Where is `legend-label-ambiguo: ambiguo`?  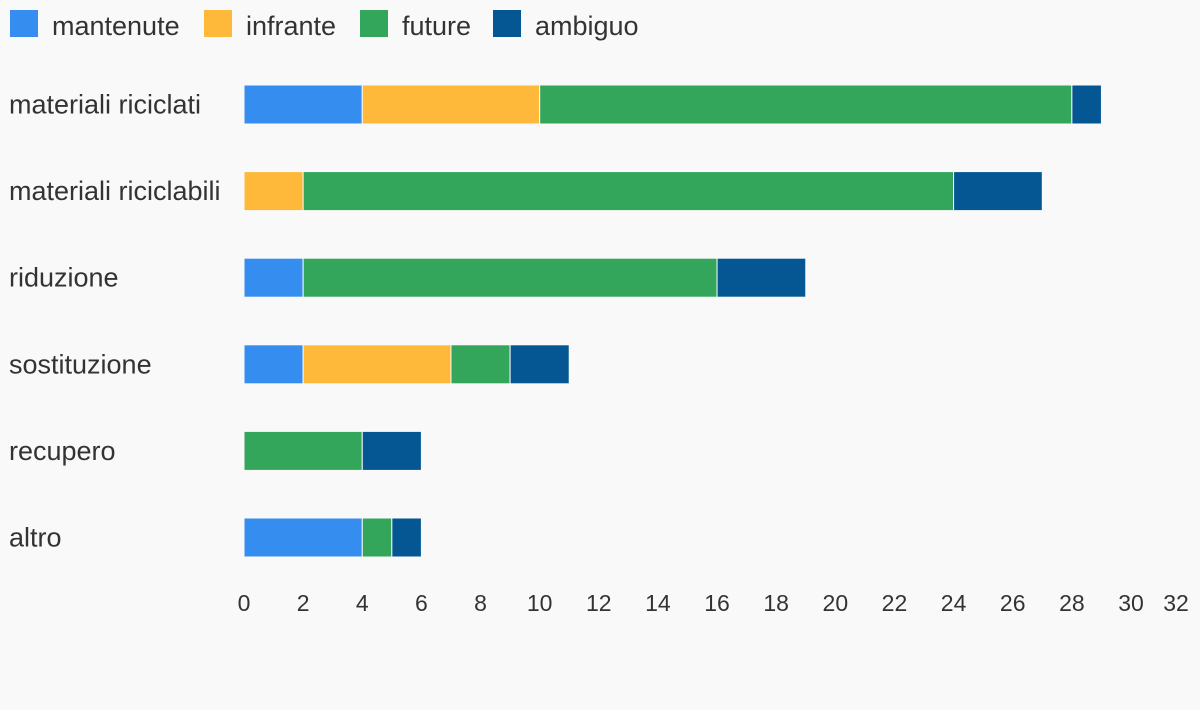
legend-label-ambiguo: ambiguo is located at coordinates (587, 26).